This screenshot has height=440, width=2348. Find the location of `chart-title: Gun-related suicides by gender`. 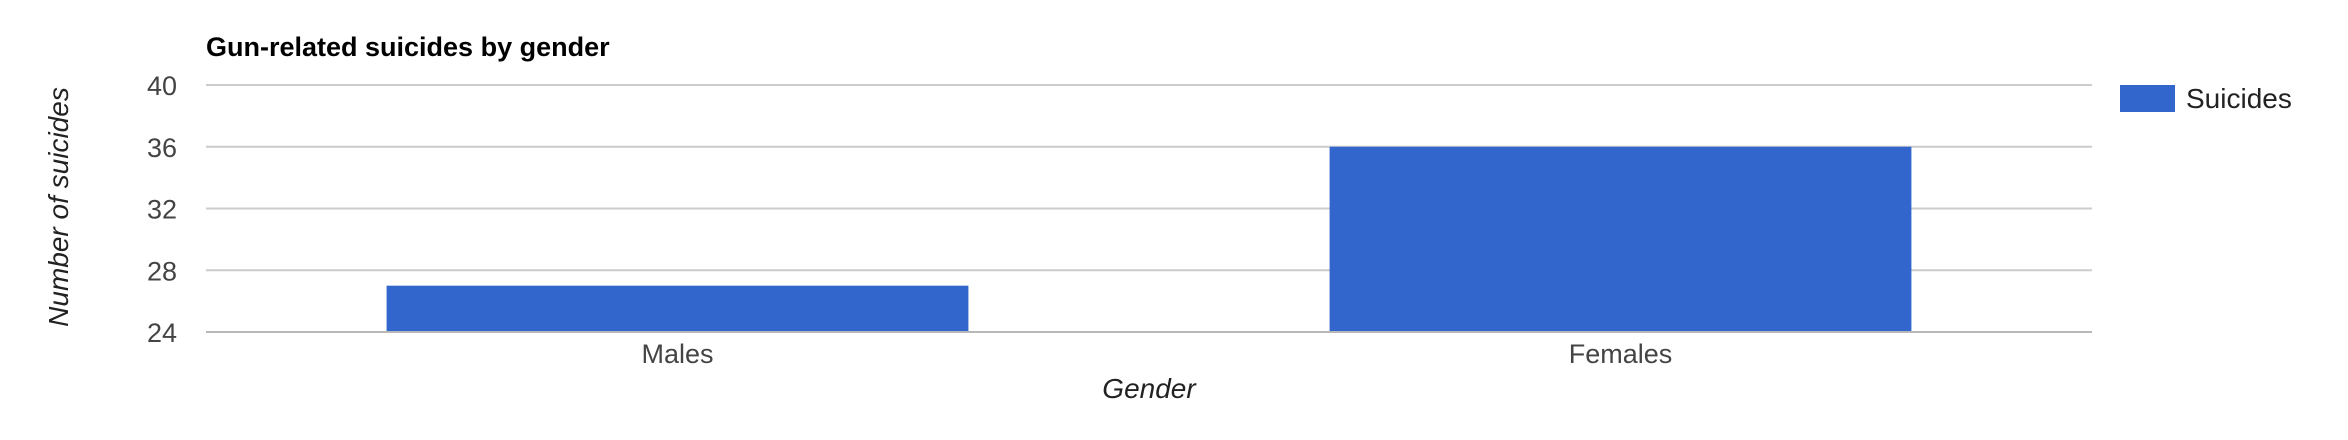

chart-title: Gun-related suicides by gender is located at coordinates (408, 47).